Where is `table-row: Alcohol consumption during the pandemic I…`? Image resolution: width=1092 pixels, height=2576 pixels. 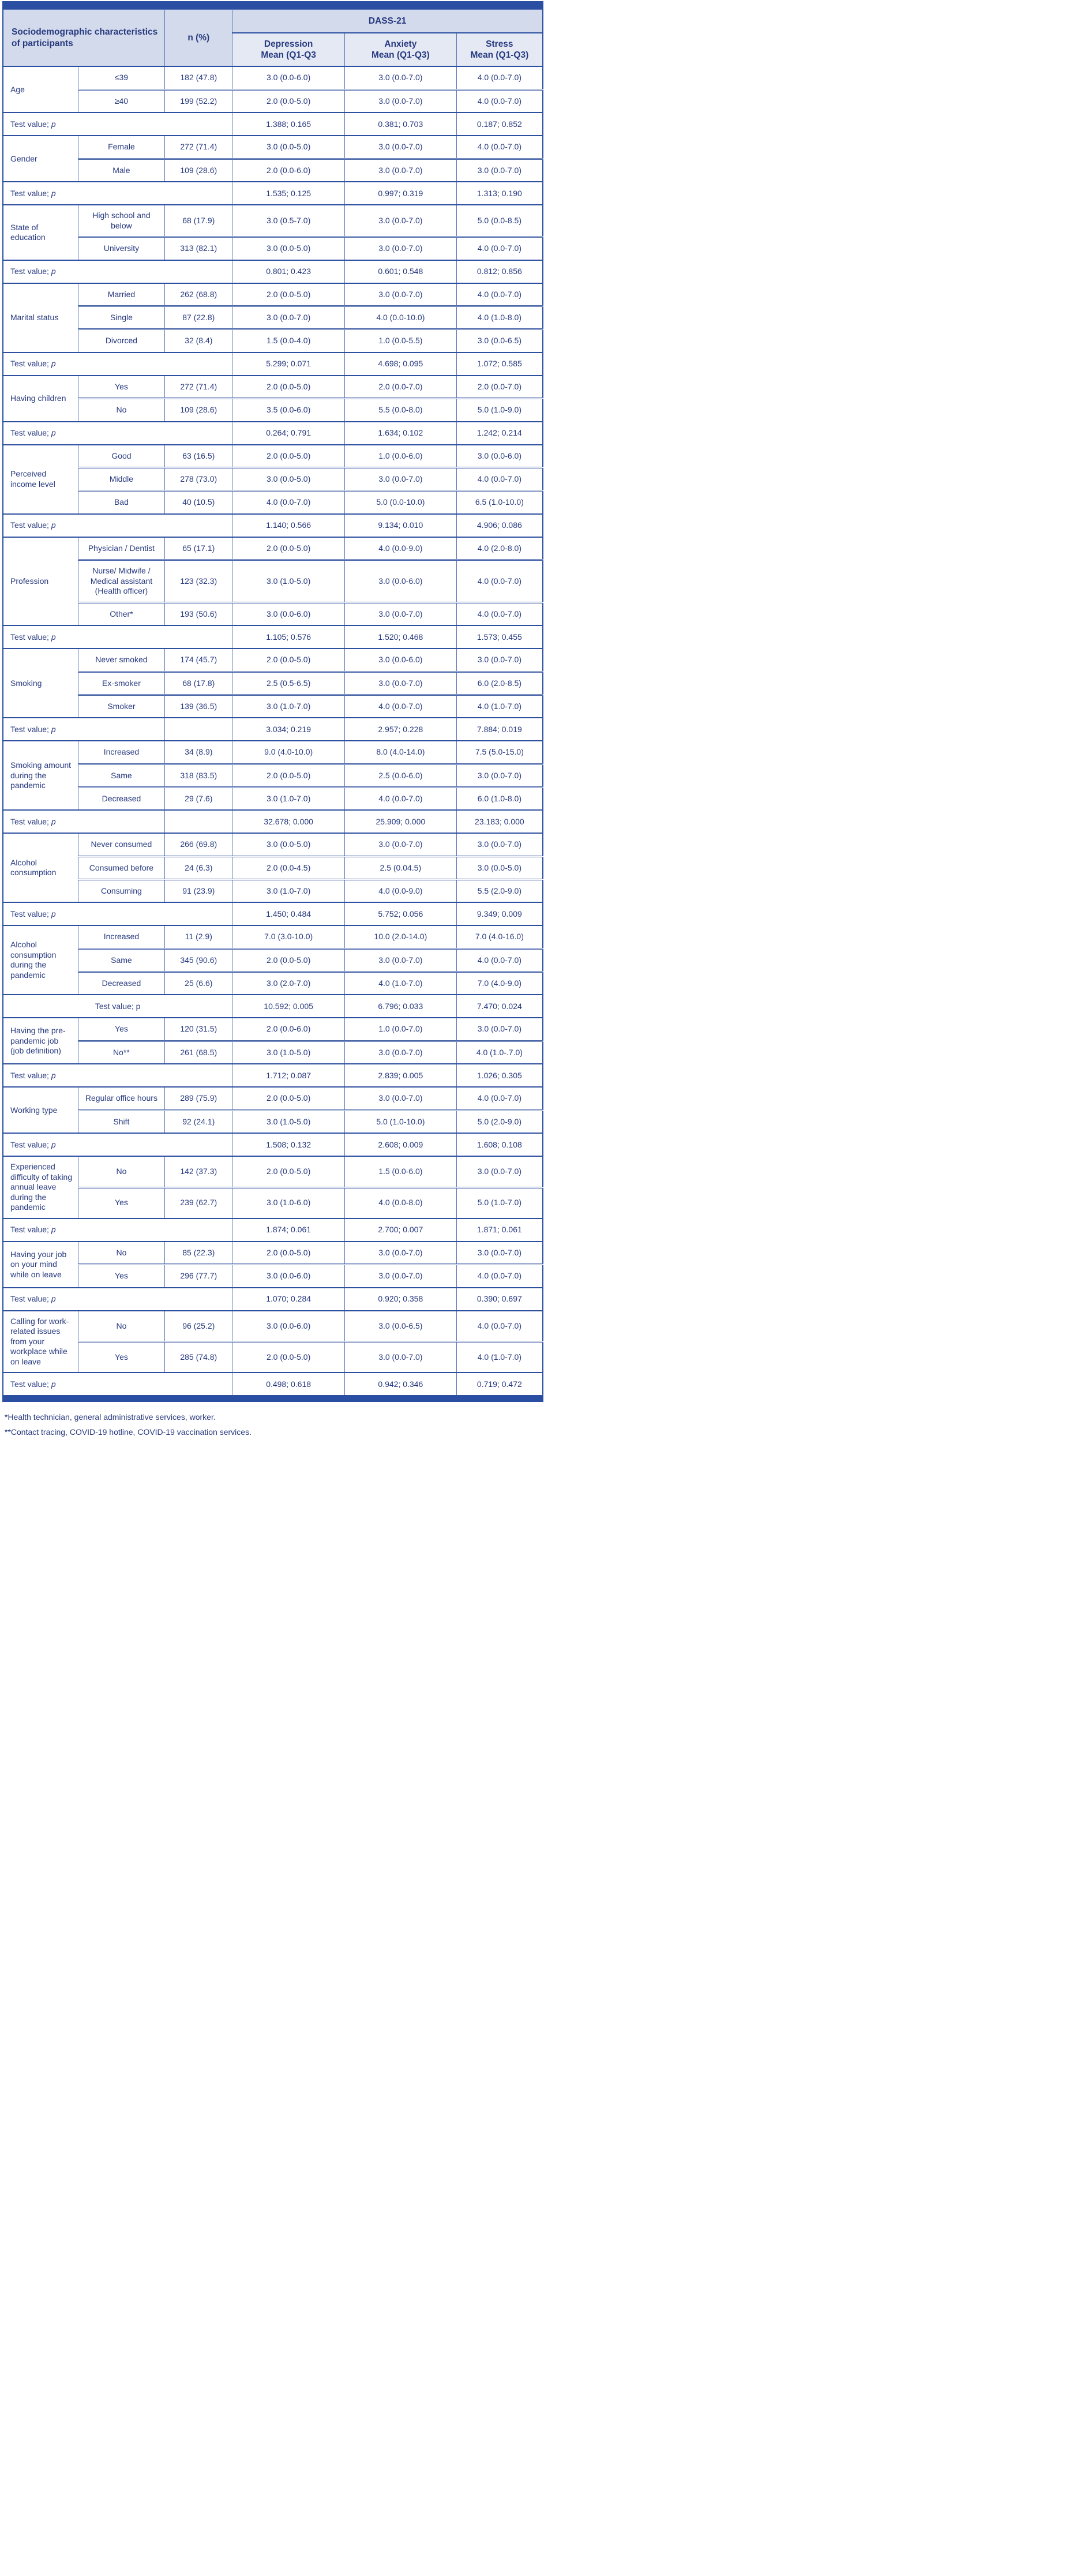
table-row: Alcohol consumption during the pandemic I… is located at coordinates (272, 960).